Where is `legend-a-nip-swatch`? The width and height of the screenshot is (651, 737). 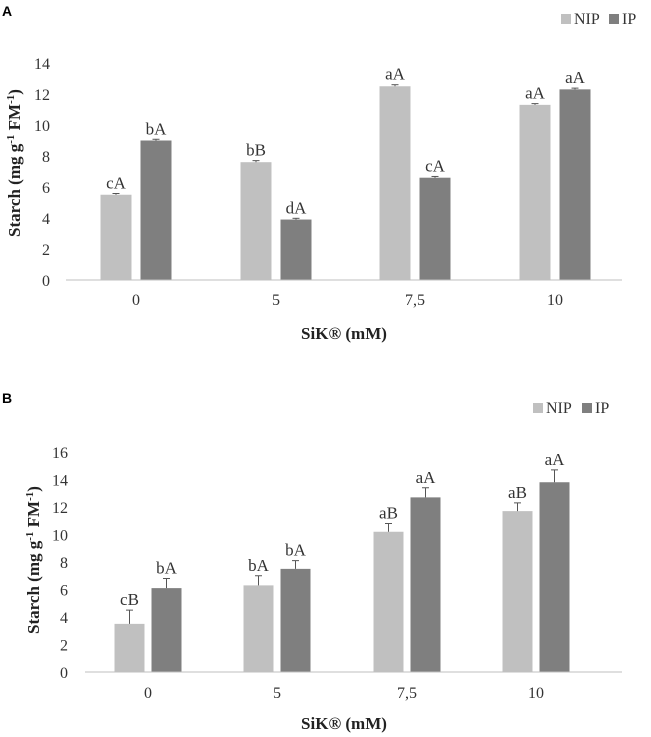
legend-a-nip-swatch is located at coordinates (566, 19).